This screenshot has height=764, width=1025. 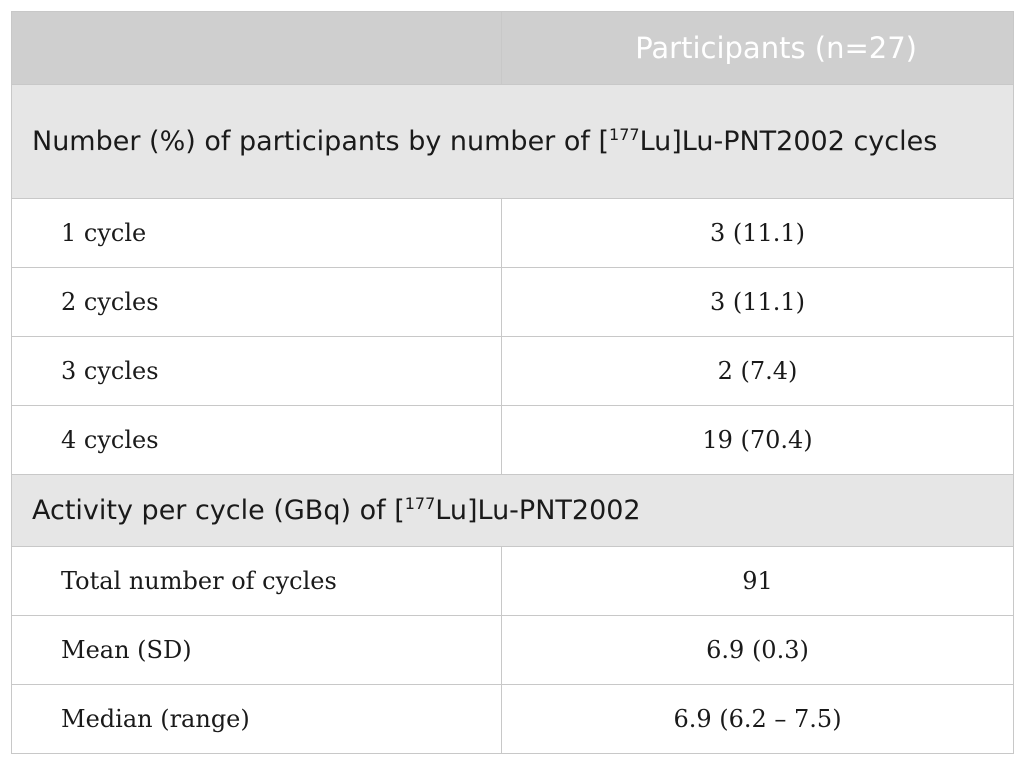 What do you see at coordinates (256, 581) in the screenshot?
I see `row-label: Total number of cycles` at bounding box center [256, 581].